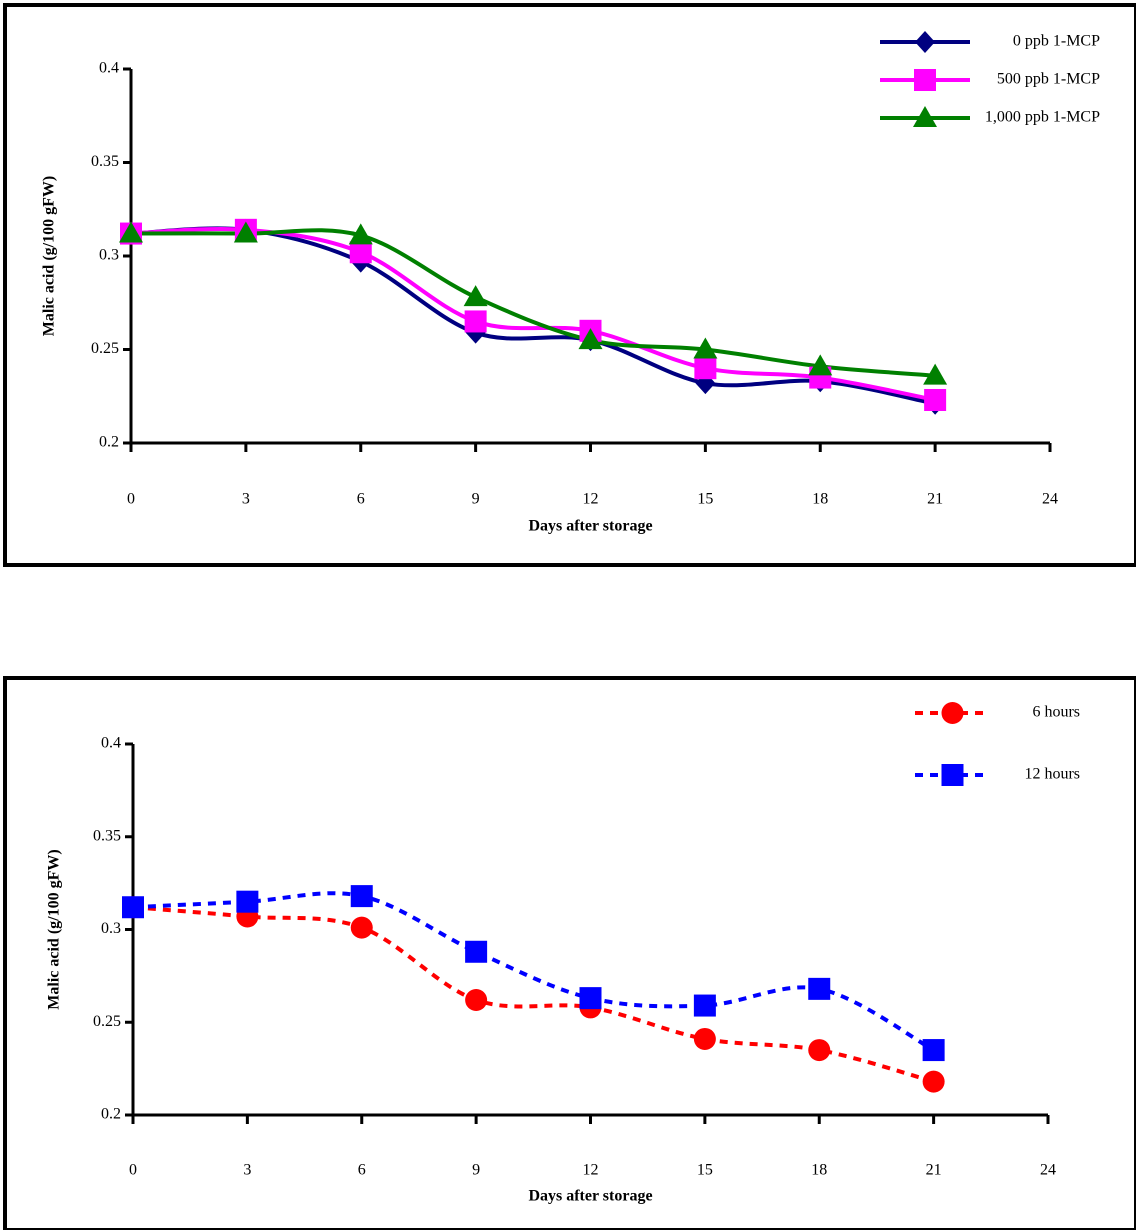 This screenshot has width=1136, height=1230. What do you see at coordinates (1048, 79) in the screenshot?
I see `legend-label: 500 ppb 1-MCP` at bounding box center [1048, 79].